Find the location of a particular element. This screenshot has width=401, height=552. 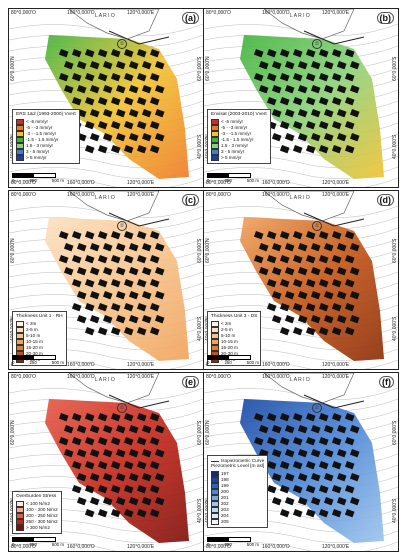

north-arrow-icon: ① is located at coordinates (317, 226).